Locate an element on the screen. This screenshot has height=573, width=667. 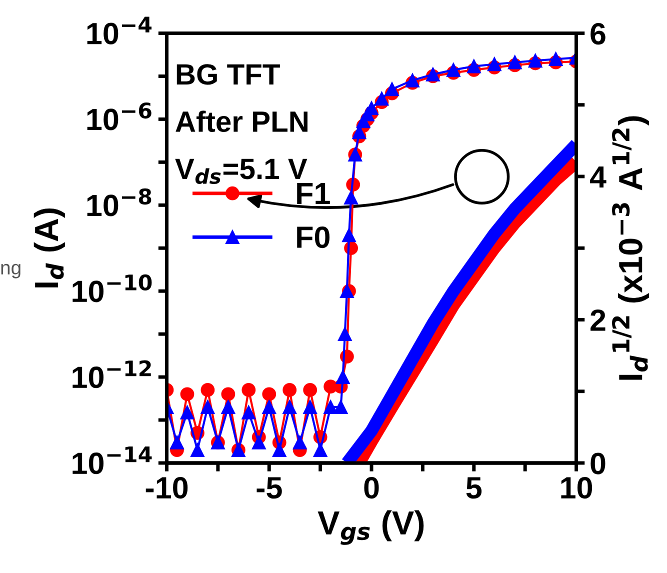
x-tick-label: -5 is located at coordinates (269, 488).